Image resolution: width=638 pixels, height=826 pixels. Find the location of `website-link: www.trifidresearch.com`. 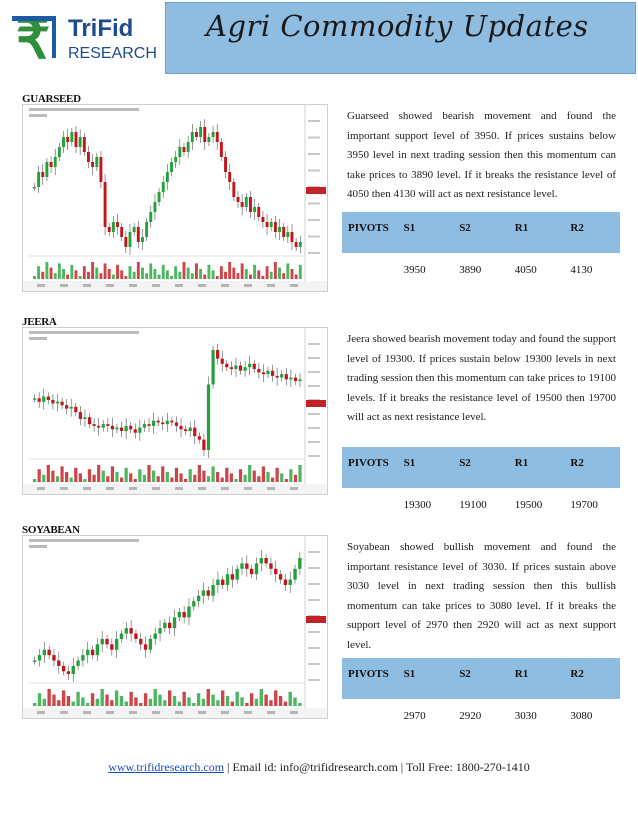

website-link: www.trifidresearch.com is located at coordinates (166, 767).